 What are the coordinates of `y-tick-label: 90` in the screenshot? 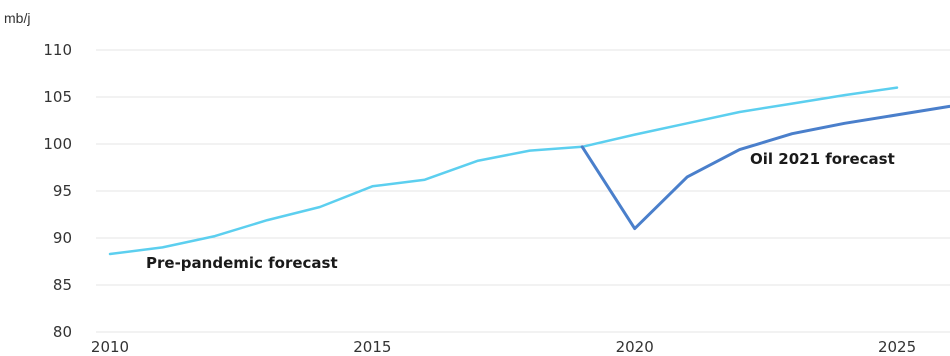 It's located at (62, 238).